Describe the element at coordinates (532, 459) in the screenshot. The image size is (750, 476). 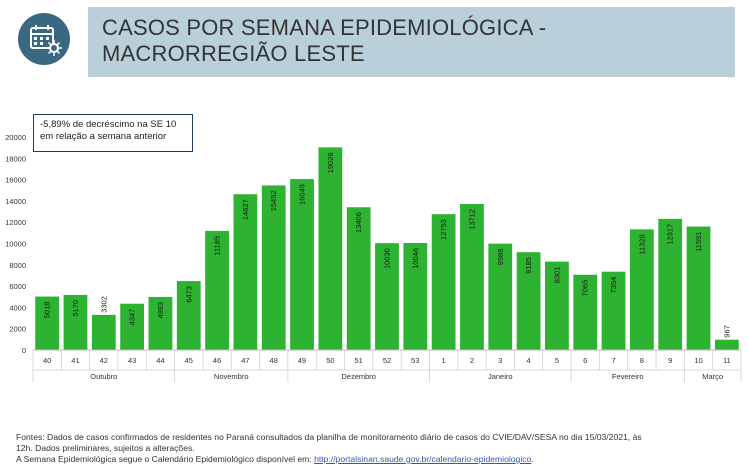
I see `footer-line3-suffix: .` at that location.